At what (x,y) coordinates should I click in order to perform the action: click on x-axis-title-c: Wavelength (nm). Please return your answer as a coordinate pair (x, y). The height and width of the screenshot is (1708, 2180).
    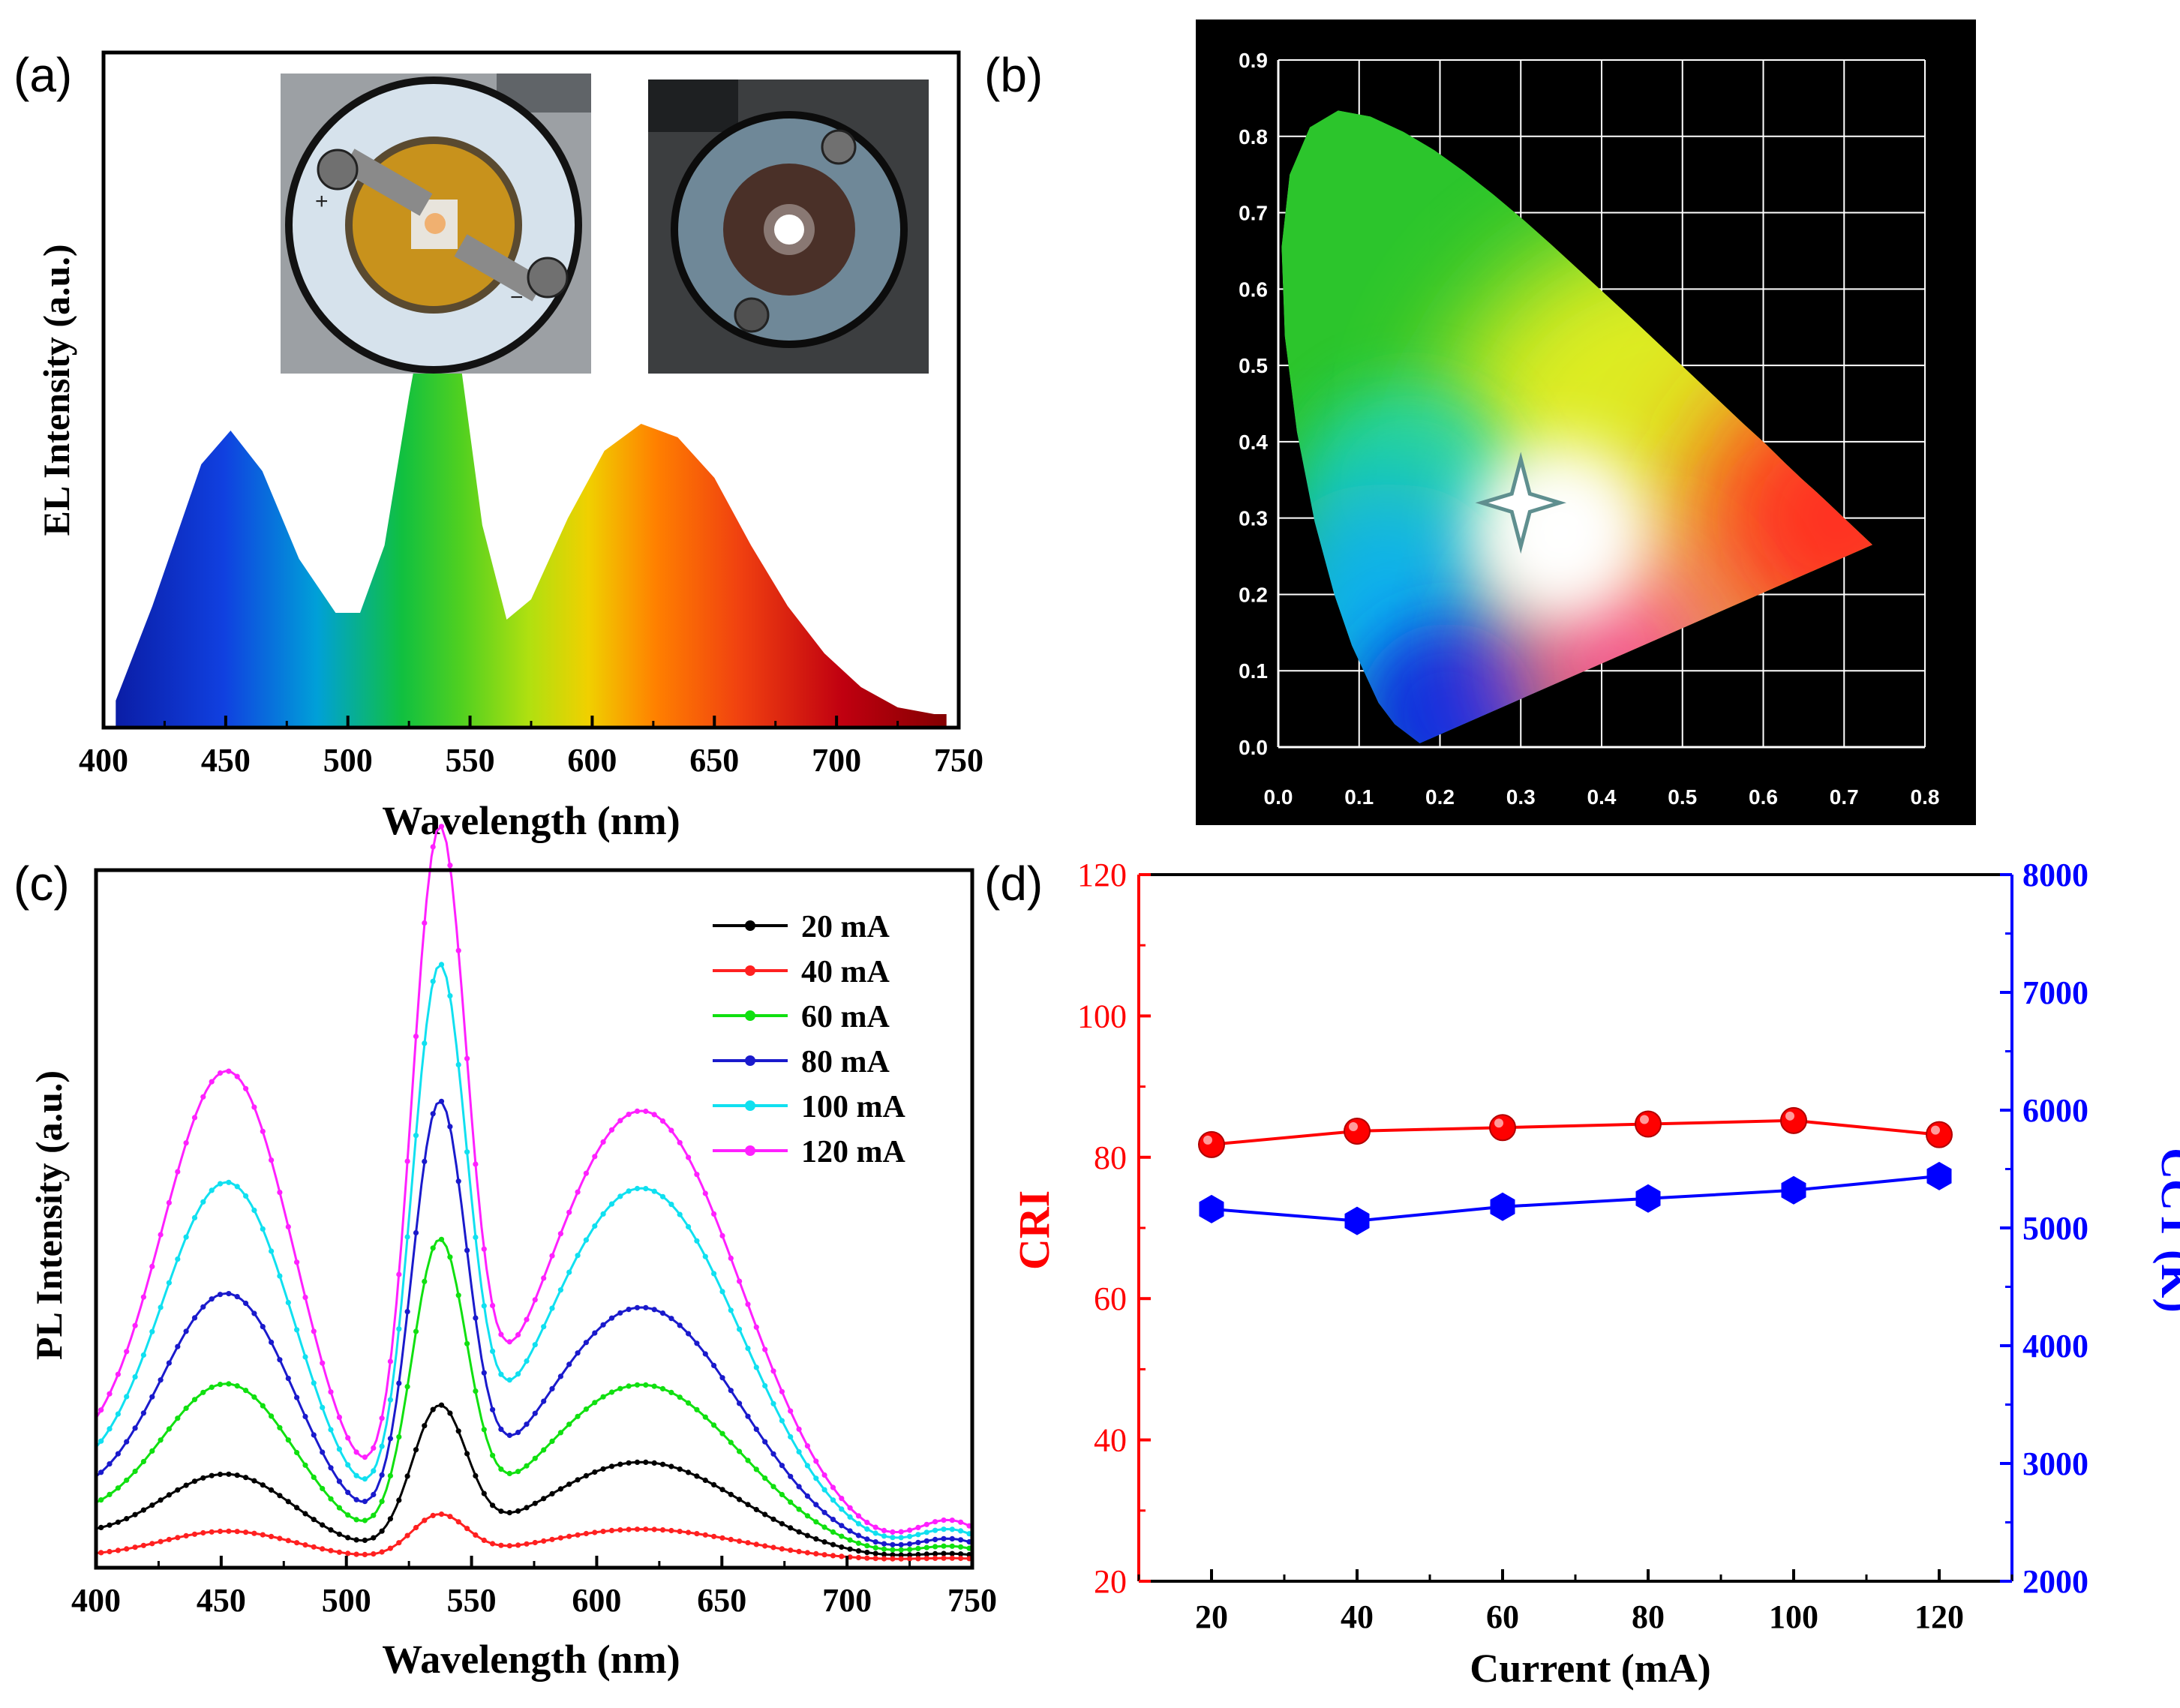
    Looking at the image, I should click on (531, 1659).